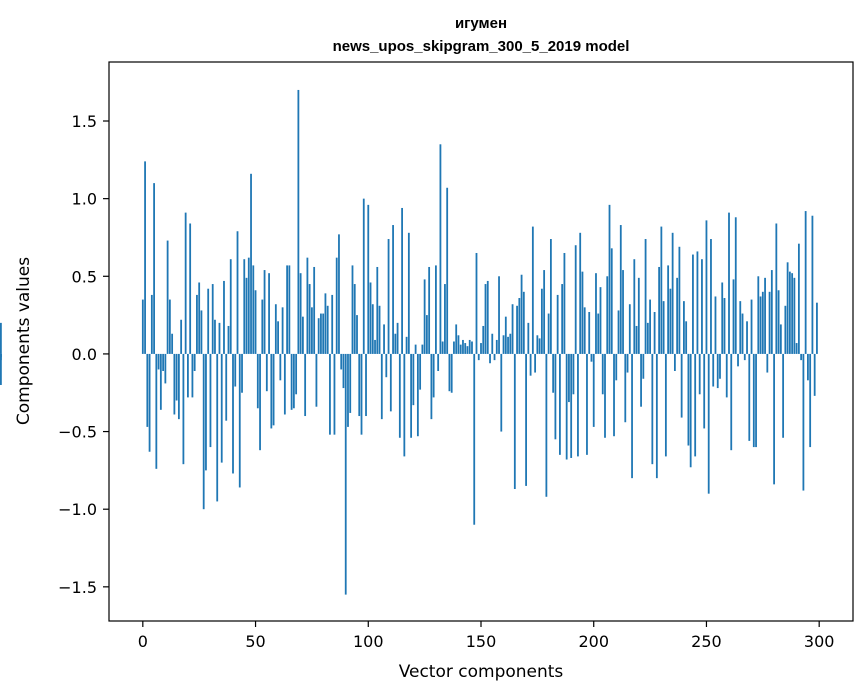  I want to click on y-axis-ticks: −1.5 −1.0 −0.5 0.0 0.5 1.0 1.5, so click(83, 354).